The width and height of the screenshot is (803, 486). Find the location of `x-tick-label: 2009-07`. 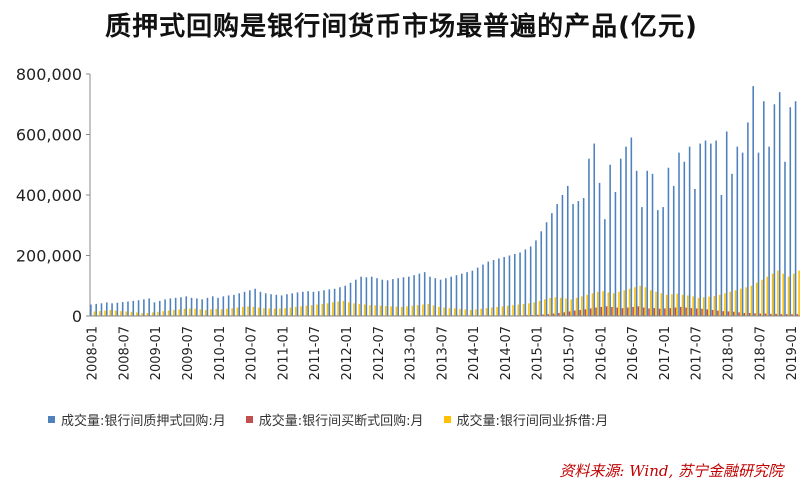

x-tick-label: 2009-07 is located at coordinates (188, 353).